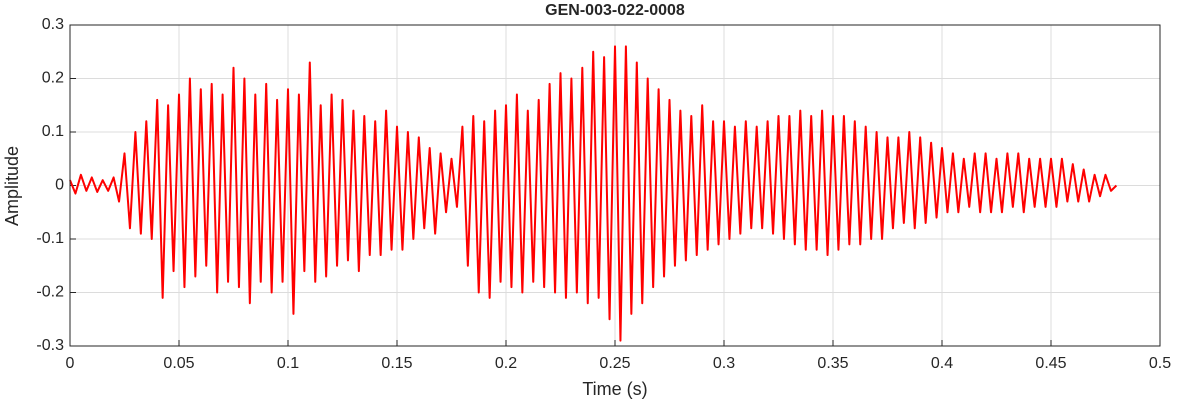 This screenshot has height=404, width=1177. What do you see at coordinates (396, 363) in the screenshot?
I see `x-tick-label: 0.15` at bounding box center [396, 363].